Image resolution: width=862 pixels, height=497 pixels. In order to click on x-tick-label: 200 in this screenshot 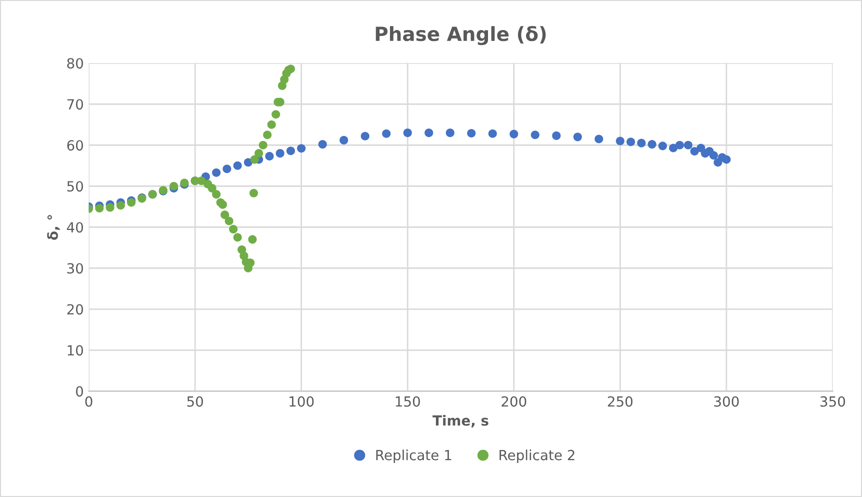, I will do `click(514, 401)`.